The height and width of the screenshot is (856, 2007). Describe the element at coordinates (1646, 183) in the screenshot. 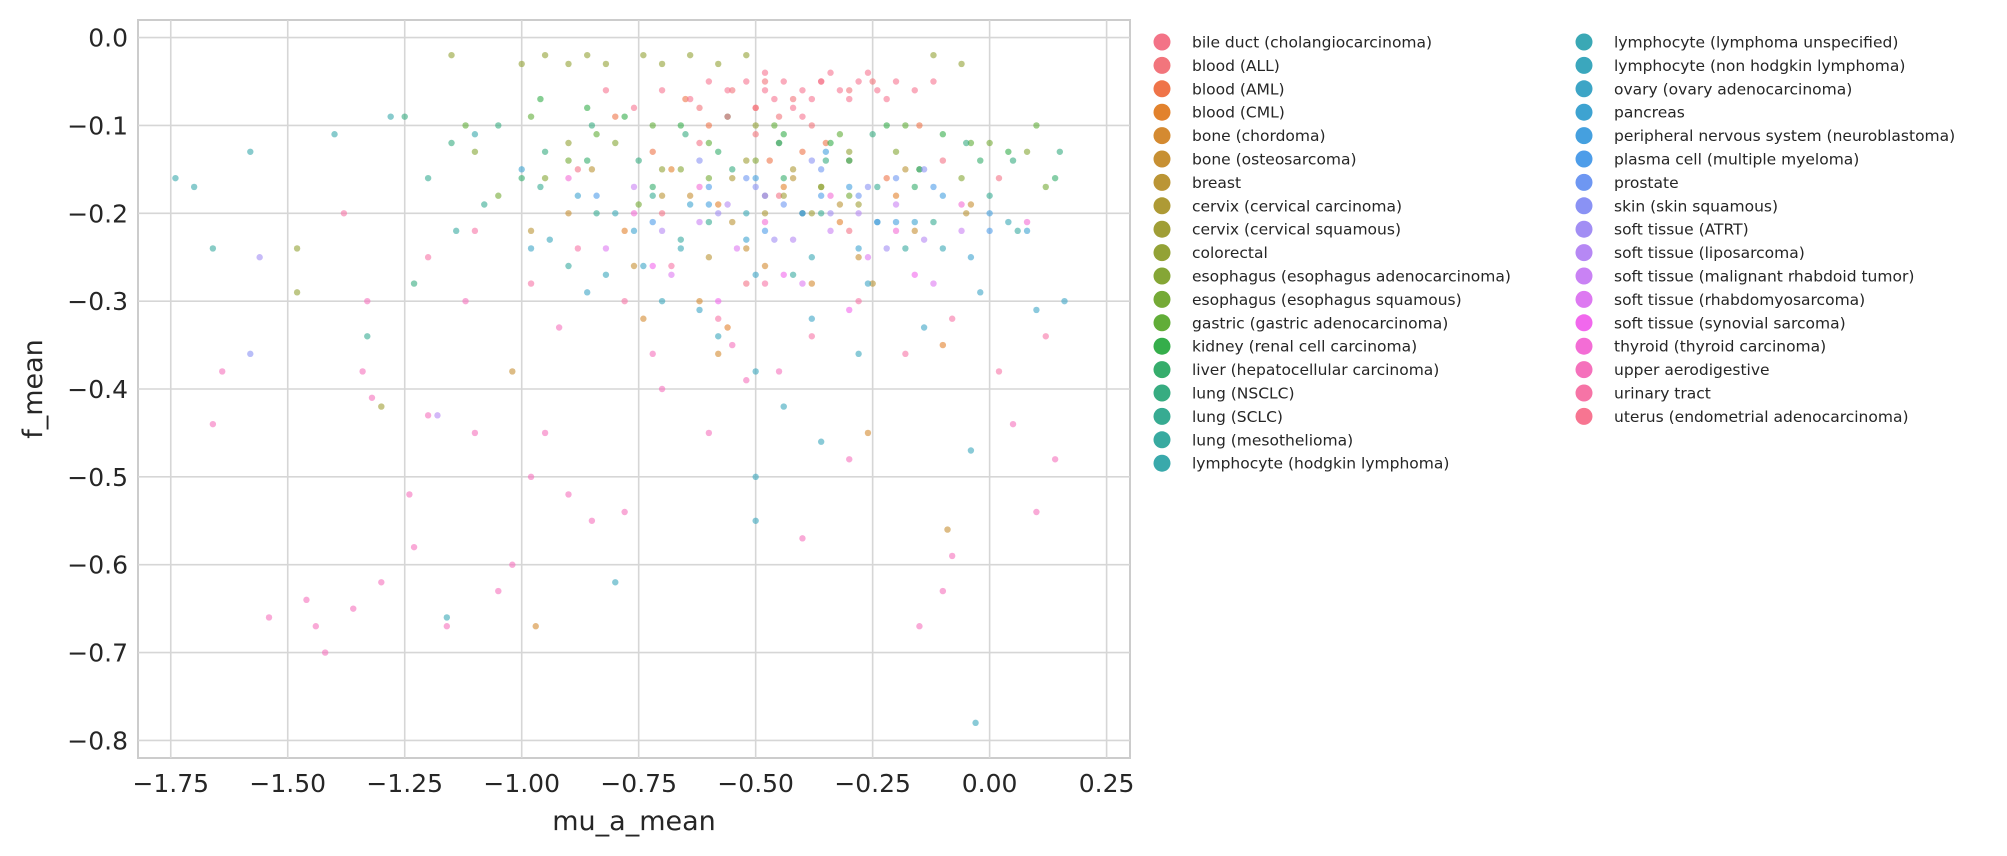

I see `legend-label: prostate` at that location.